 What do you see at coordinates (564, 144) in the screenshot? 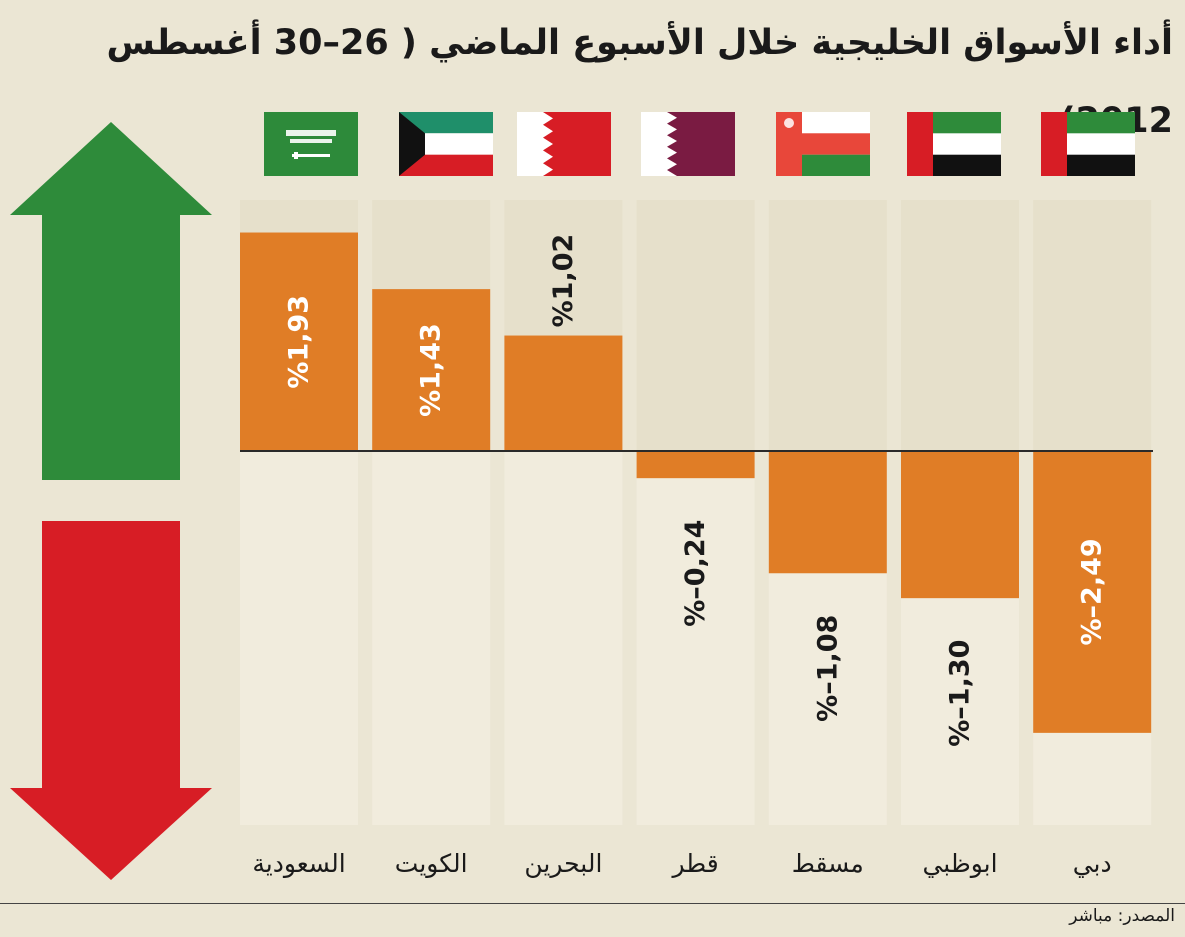
I see `bahrain-flag-icon` at bounding box center [564, 144].